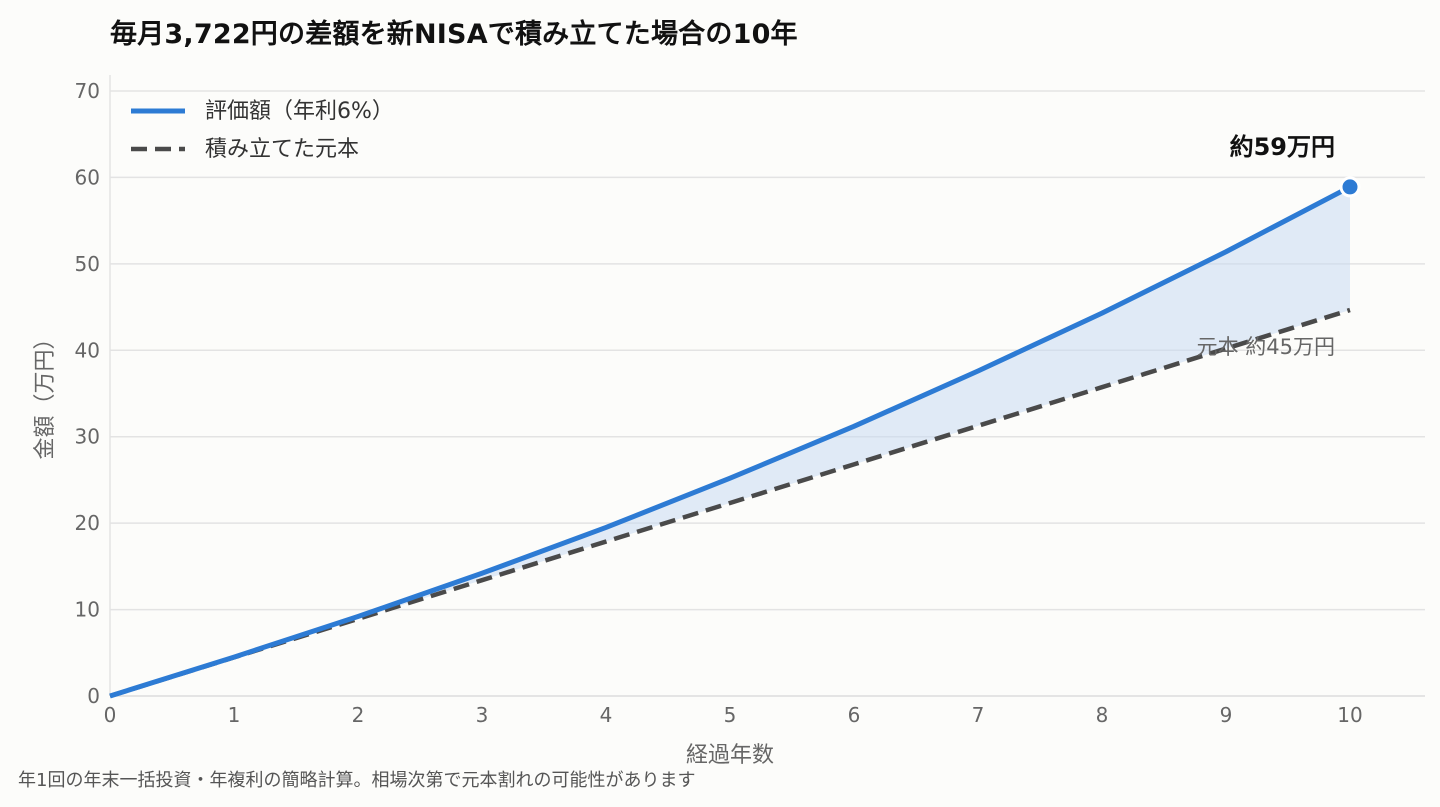 The height and width of the screenshot is (807, 1440). What do you see at coordinates (93, 696) in the screenshot?
I see `y-tick-label: 0` at bounding box center [93, 696].